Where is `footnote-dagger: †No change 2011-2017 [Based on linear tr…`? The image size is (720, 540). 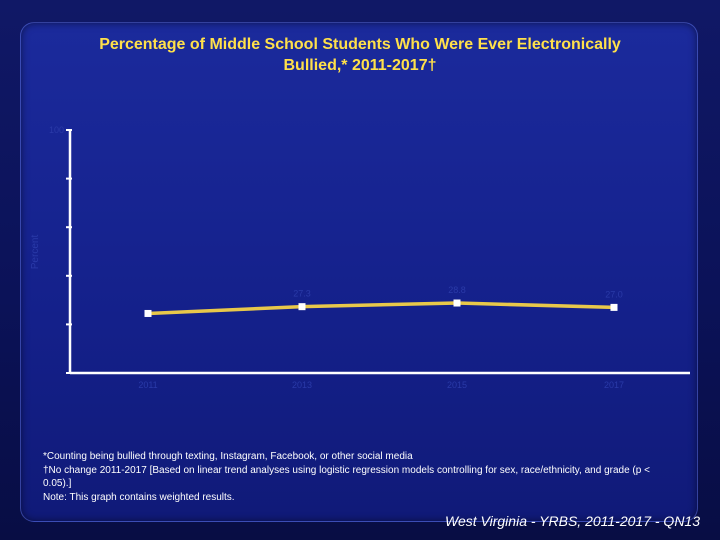 footnote-dagger: †No change 2011-2017 [Based on linear tr… is located at coordinates (346, 477).